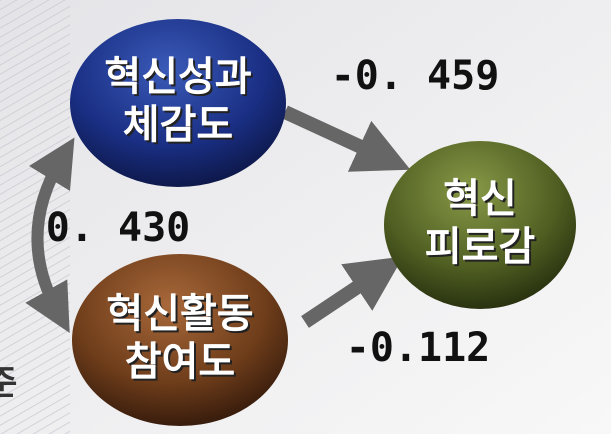 This screenshot has height=434, width=611. I want to click on double-arrow, so click(50, 235).